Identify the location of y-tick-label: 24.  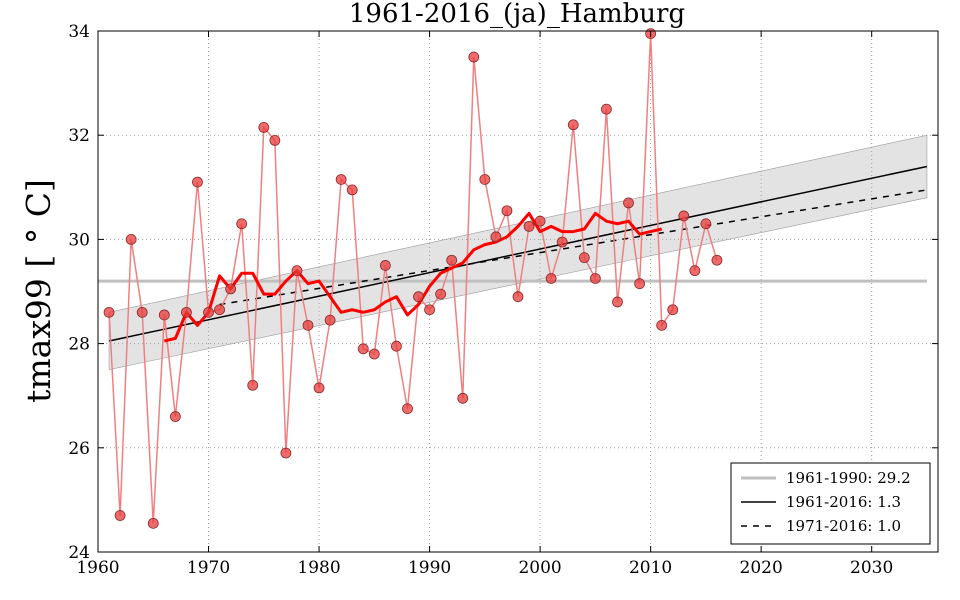
(79, 553).